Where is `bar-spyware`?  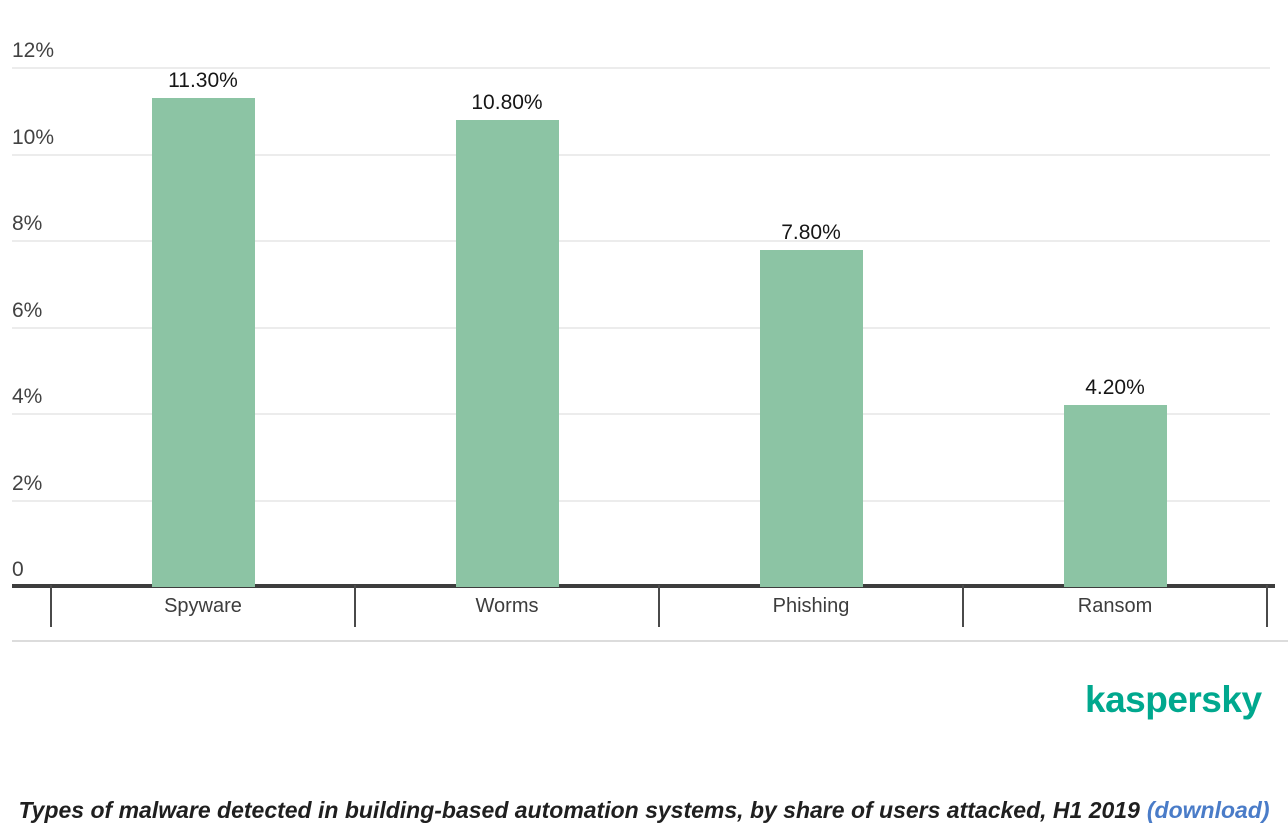 bar-spyware is located at coordinates (203, 342).